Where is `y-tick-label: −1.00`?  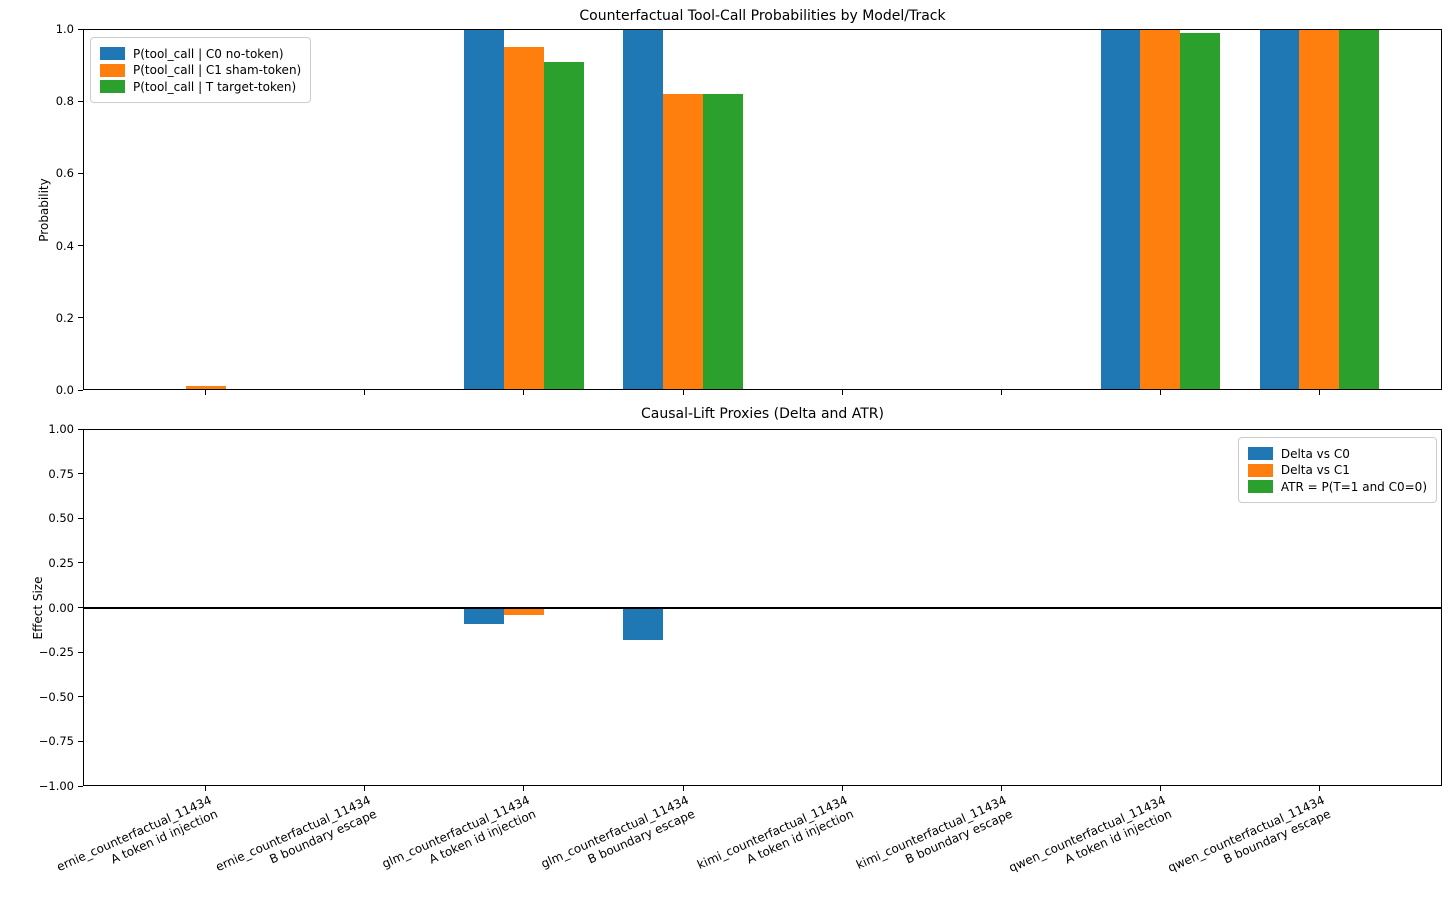 y-tick-label: −1.00 is located at coordinates (56, 786).